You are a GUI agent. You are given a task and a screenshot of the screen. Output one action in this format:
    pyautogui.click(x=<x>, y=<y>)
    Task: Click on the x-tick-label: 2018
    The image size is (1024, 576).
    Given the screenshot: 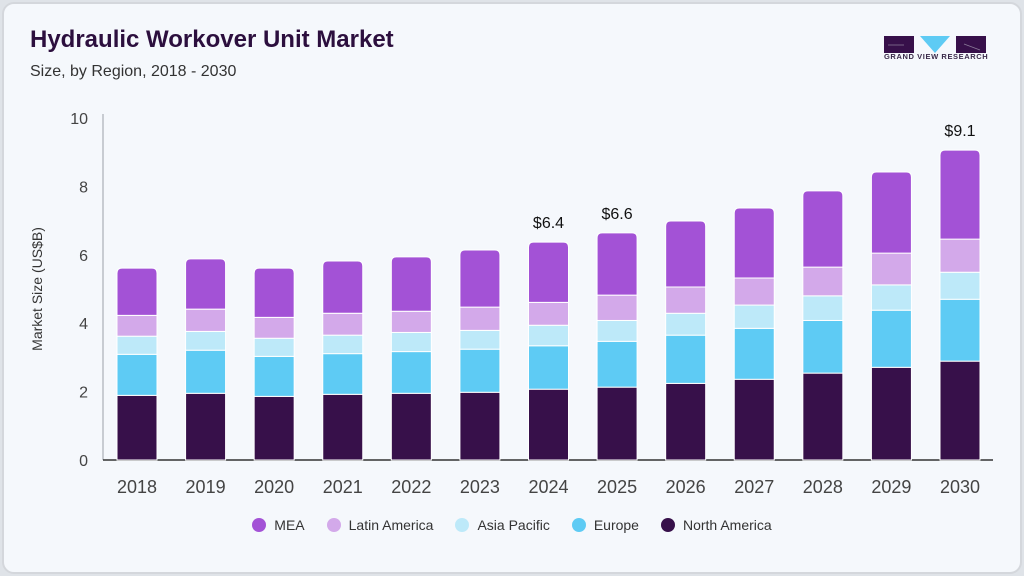 What is the action you would take?
    pyautogui.click(x=137, y=487)
    